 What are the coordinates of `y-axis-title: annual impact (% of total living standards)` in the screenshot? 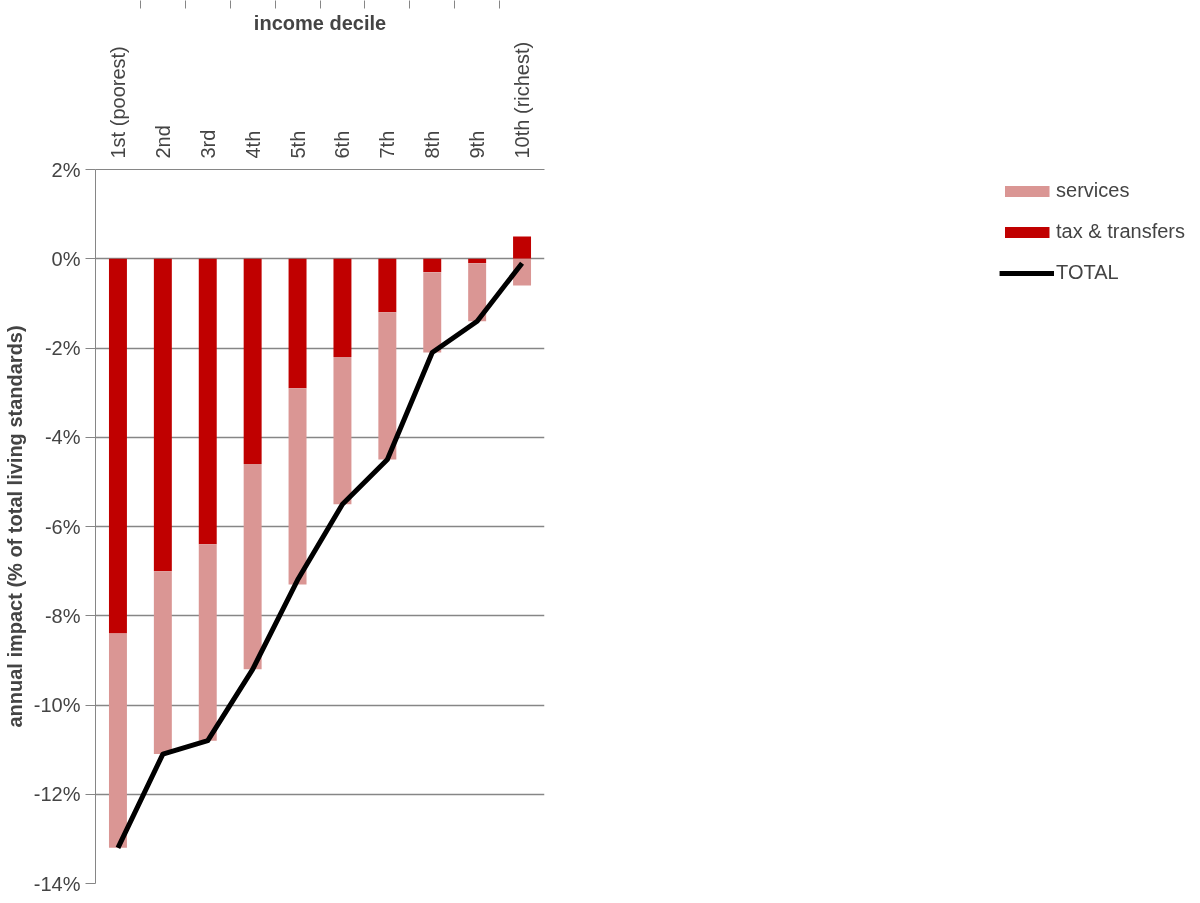 It's located at (14, 526).